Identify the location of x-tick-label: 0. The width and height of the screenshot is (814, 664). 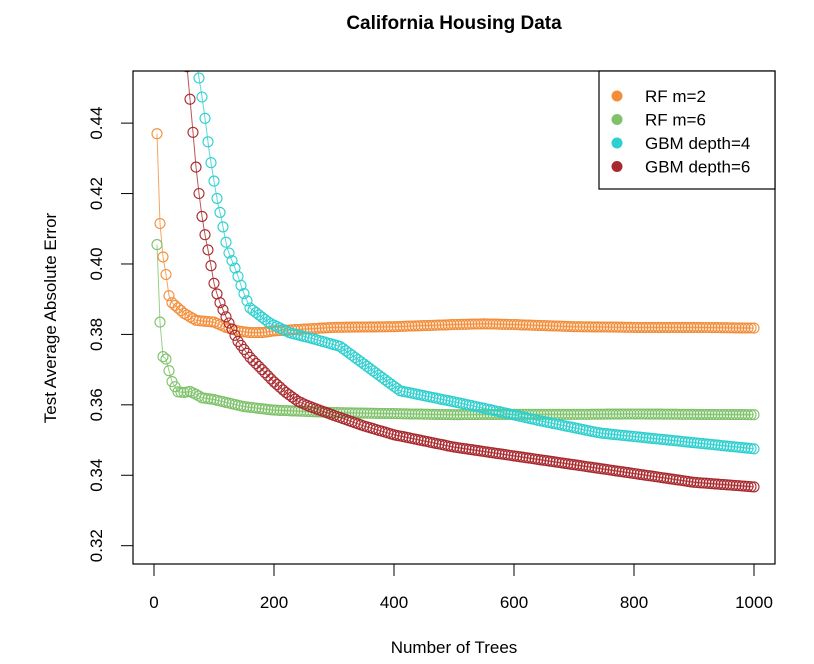
(153, 602).